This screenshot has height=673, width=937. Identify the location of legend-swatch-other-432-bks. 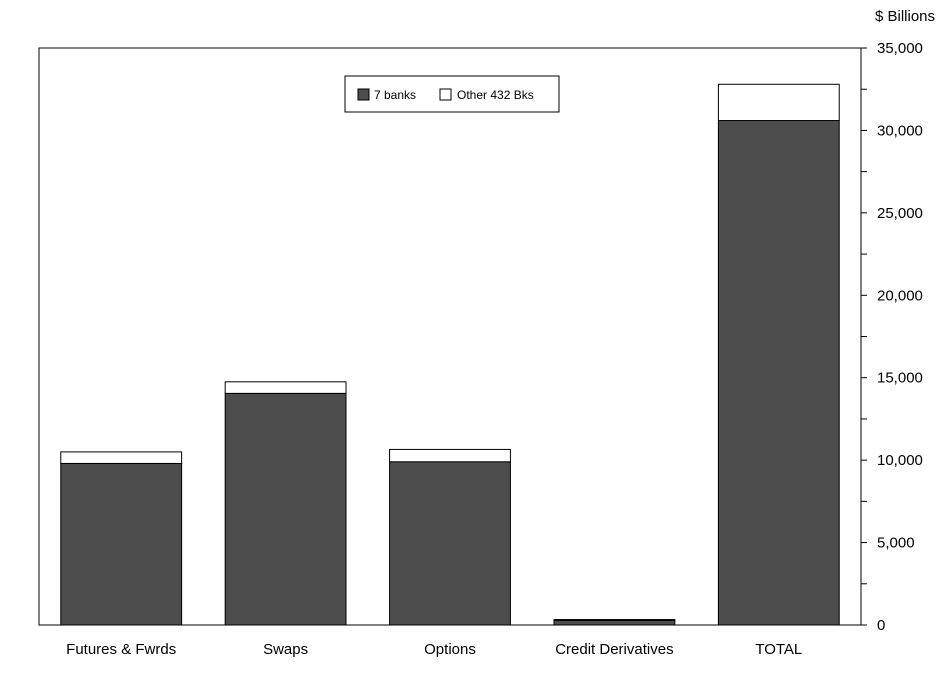
(445, 94).